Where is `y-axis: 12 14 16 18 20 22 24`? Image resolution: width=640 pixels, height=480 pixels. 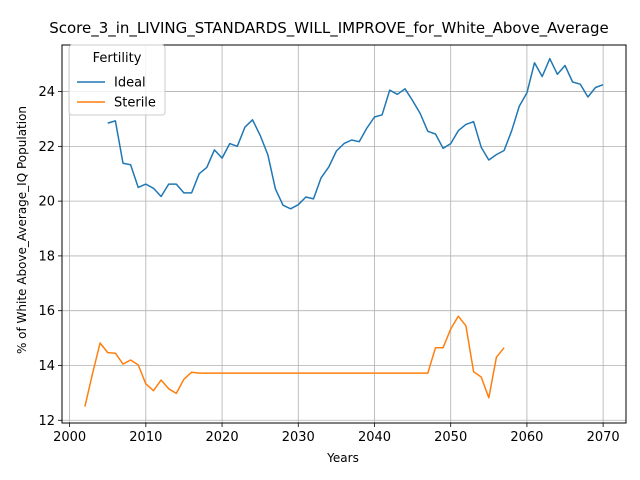
y-axis: 12 14 16 18 20 22 24 is located at coordinates (50, 257).